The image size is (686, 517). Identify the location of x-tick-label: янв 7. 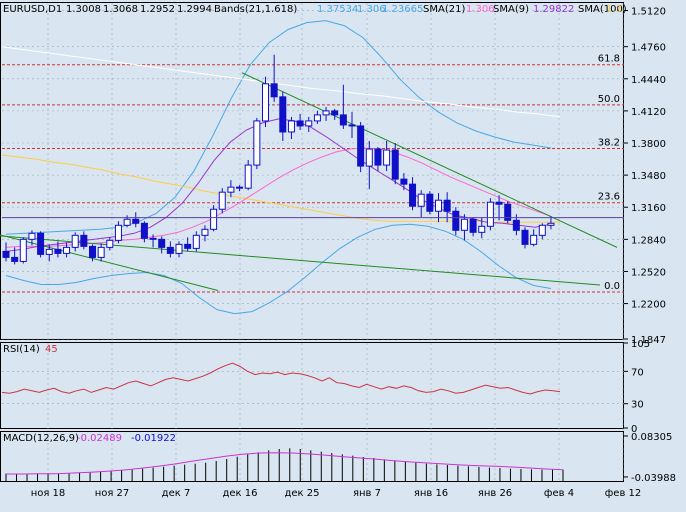
(367, 493).